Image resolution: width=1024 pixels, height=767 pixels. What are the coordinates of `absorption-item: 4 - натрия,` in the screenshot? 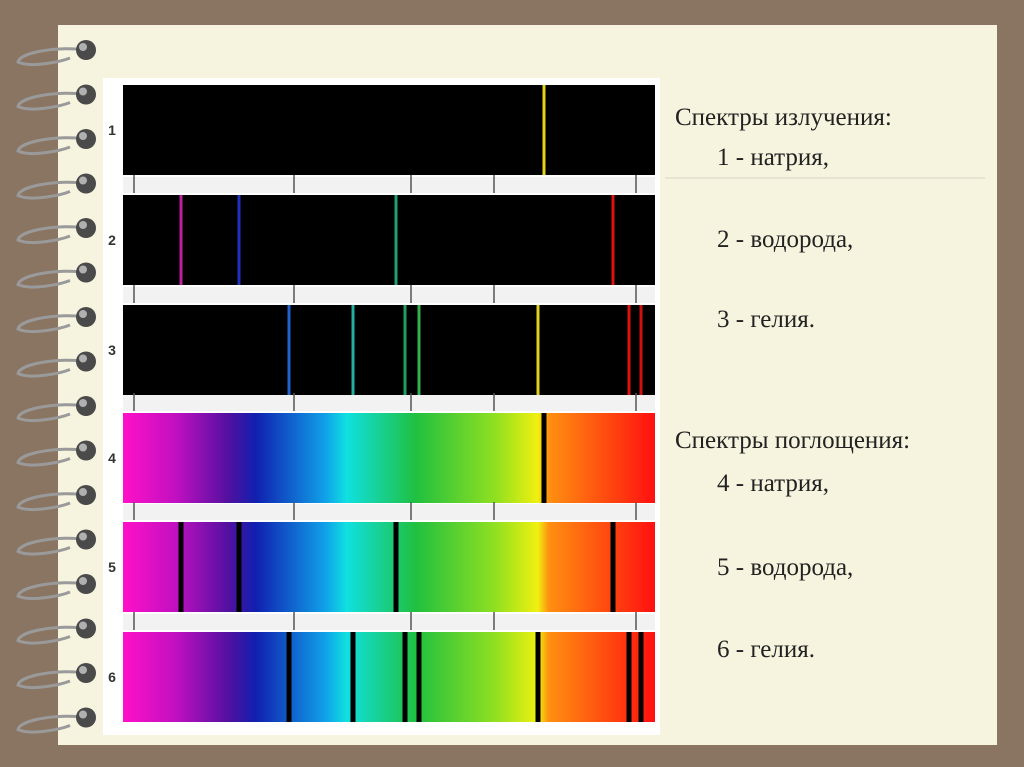 It's located at (773, 483).